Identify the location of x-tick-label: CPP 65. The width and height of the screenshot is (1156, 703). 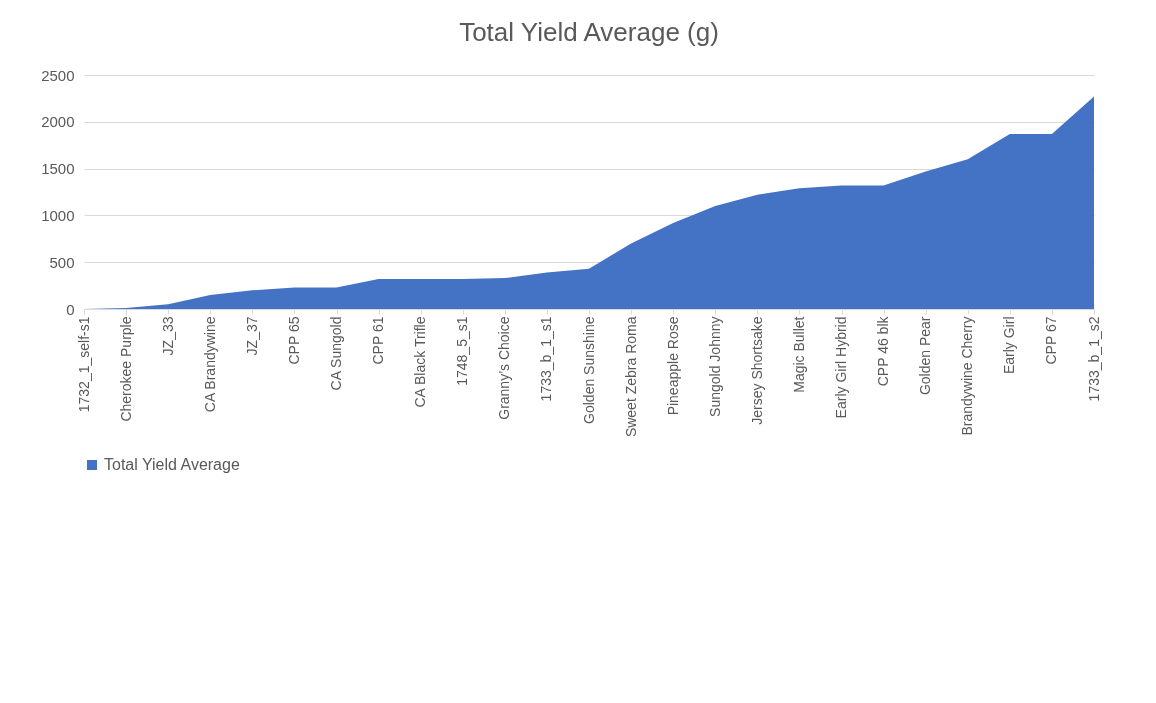
(293, 340).